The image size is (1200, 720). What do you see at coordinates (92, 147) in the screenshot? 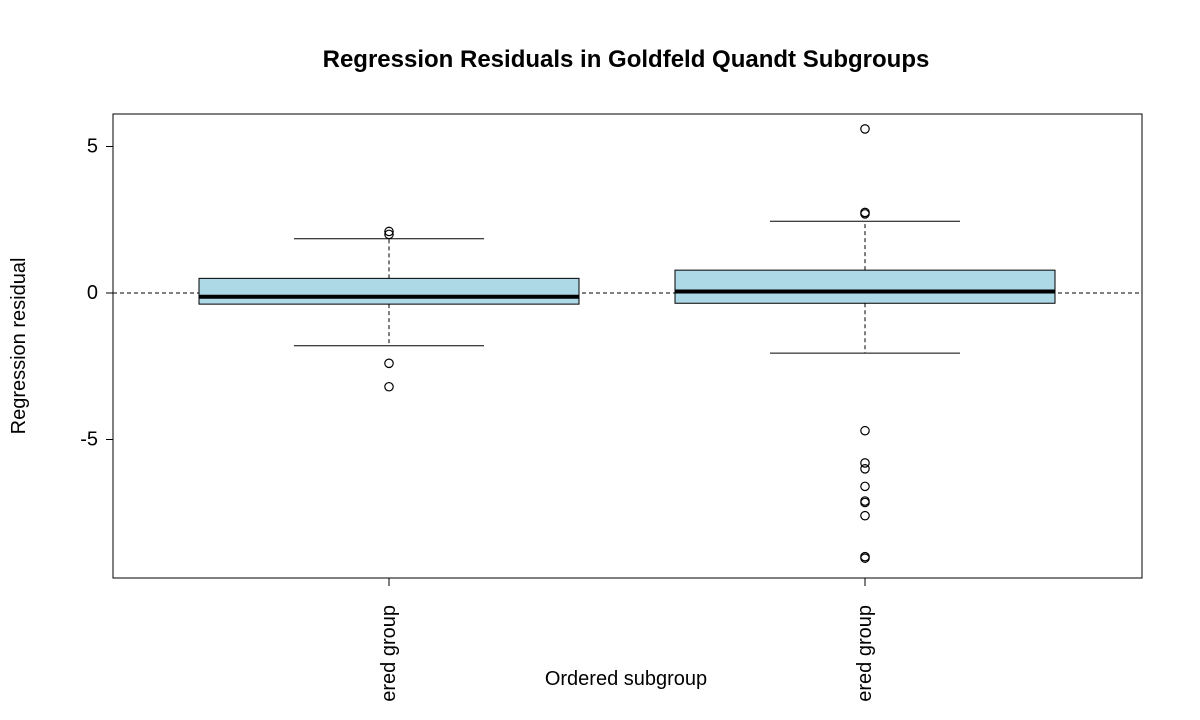
I see `y-tick-label: 5` at bounding box center [92, 147].